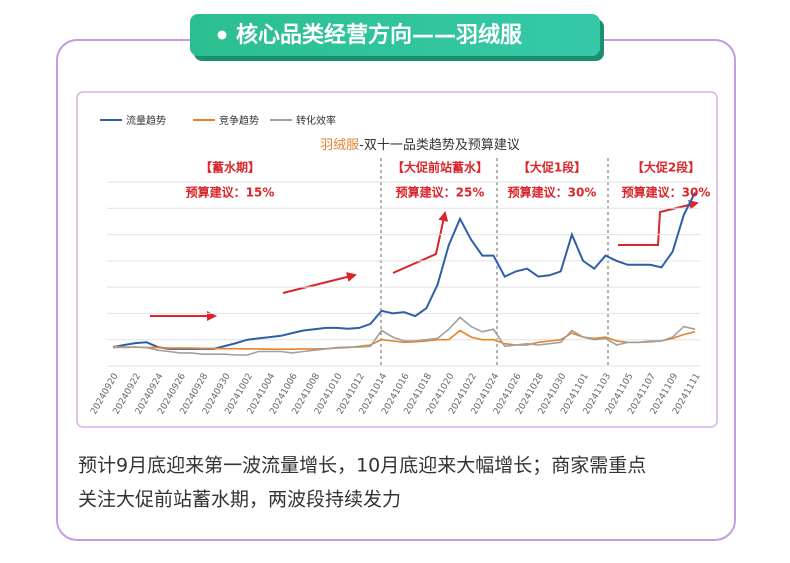  Describe the element at coordinates (146, 120) in the screenshot. I see `legend-label: 流量趋势` at that location.